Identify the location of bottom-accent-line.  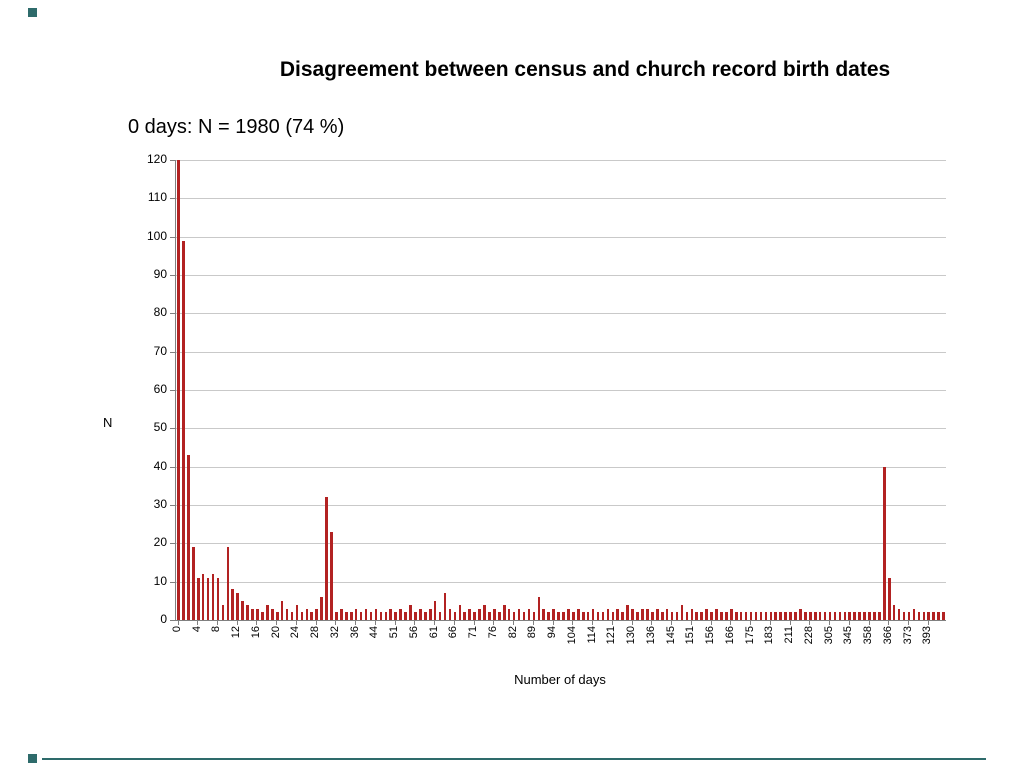
(514, 759).